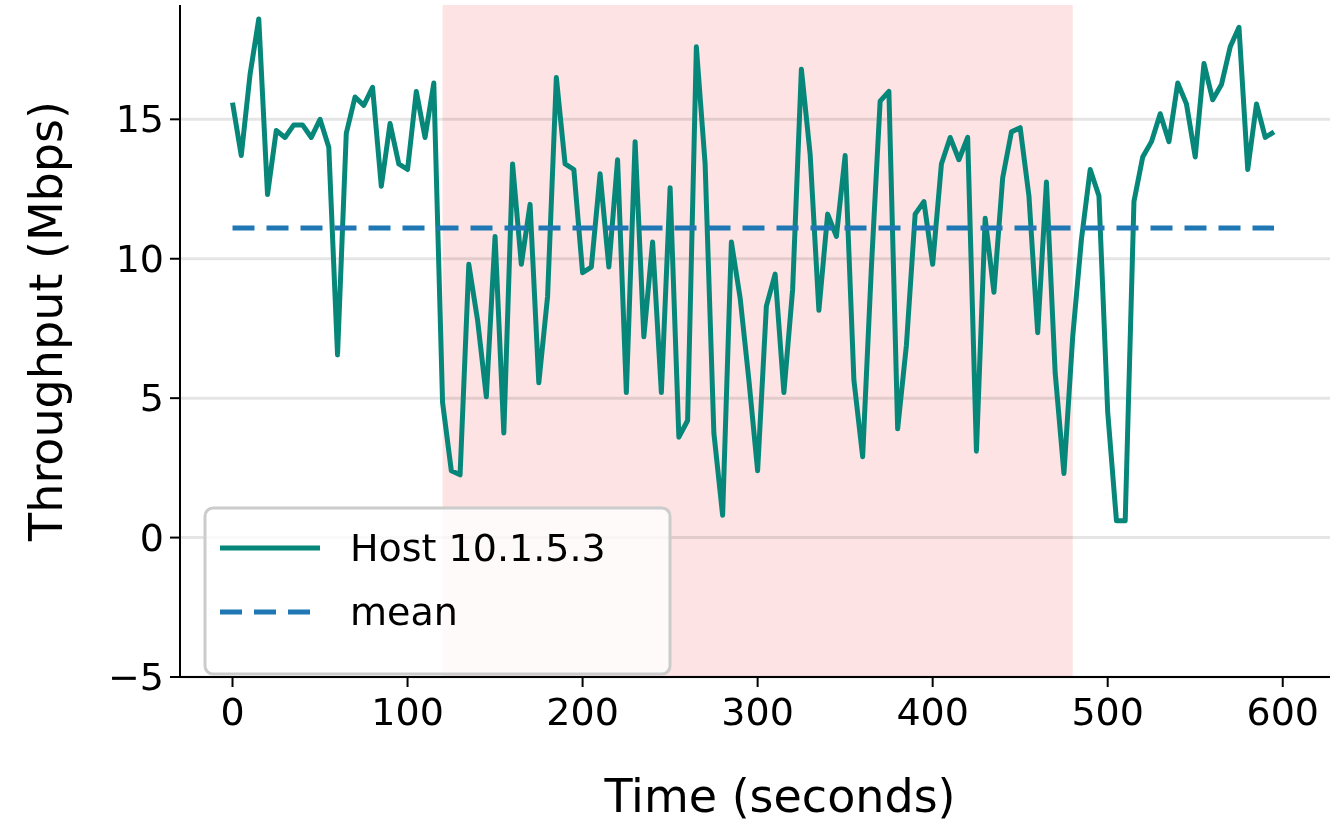  Describe the element at coordinates (404, 612) in the screenshot. I see `legend-label: mean` at that location.